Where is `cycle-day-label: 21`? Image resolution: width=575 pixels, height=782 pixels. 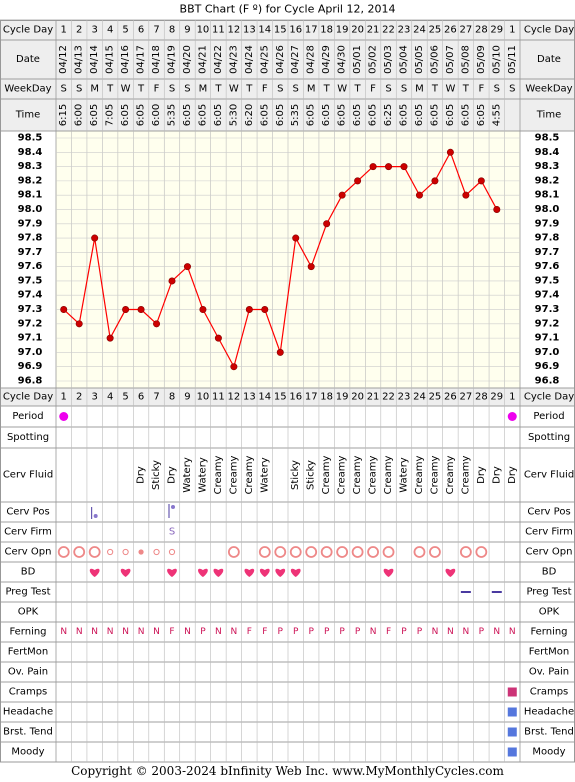 cycle-day-label: 21 is located at coordinates (373, 397).